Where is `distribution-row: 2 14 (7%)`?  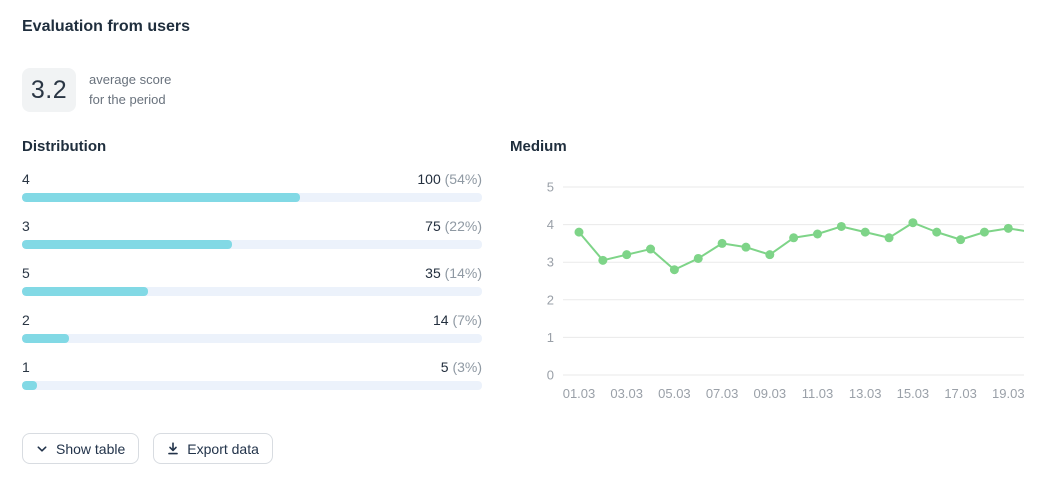
distribution-row: 2 14 (7%) is located at coordinates (252, 327).